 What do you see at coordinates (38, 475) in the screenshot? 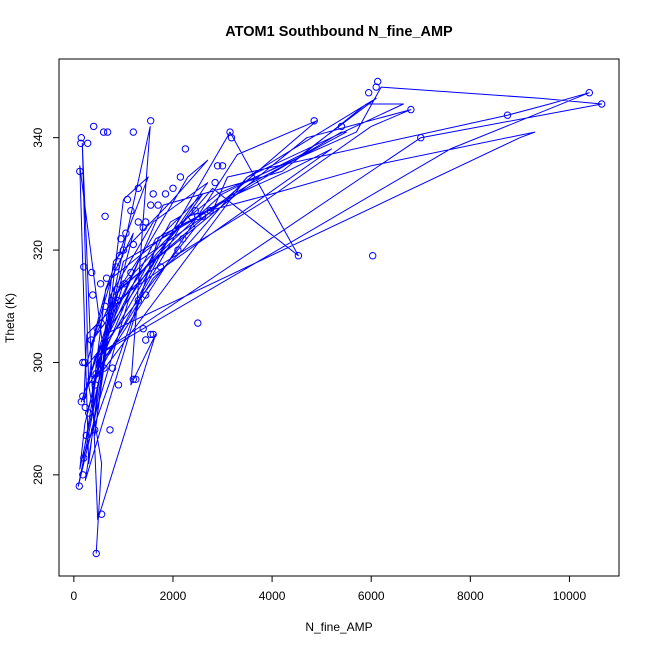
I see `y-tick-label: 280` at bounding box center [38, 475].